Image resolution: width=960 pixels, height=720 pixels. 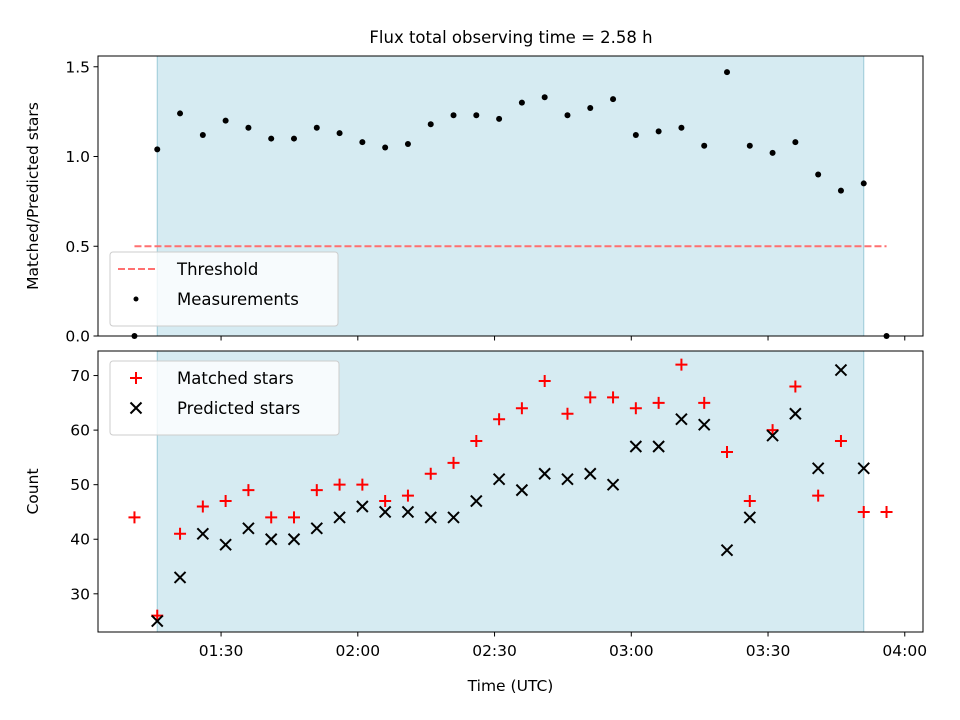 I want to click on legend-box, so click(x=224, y=398).